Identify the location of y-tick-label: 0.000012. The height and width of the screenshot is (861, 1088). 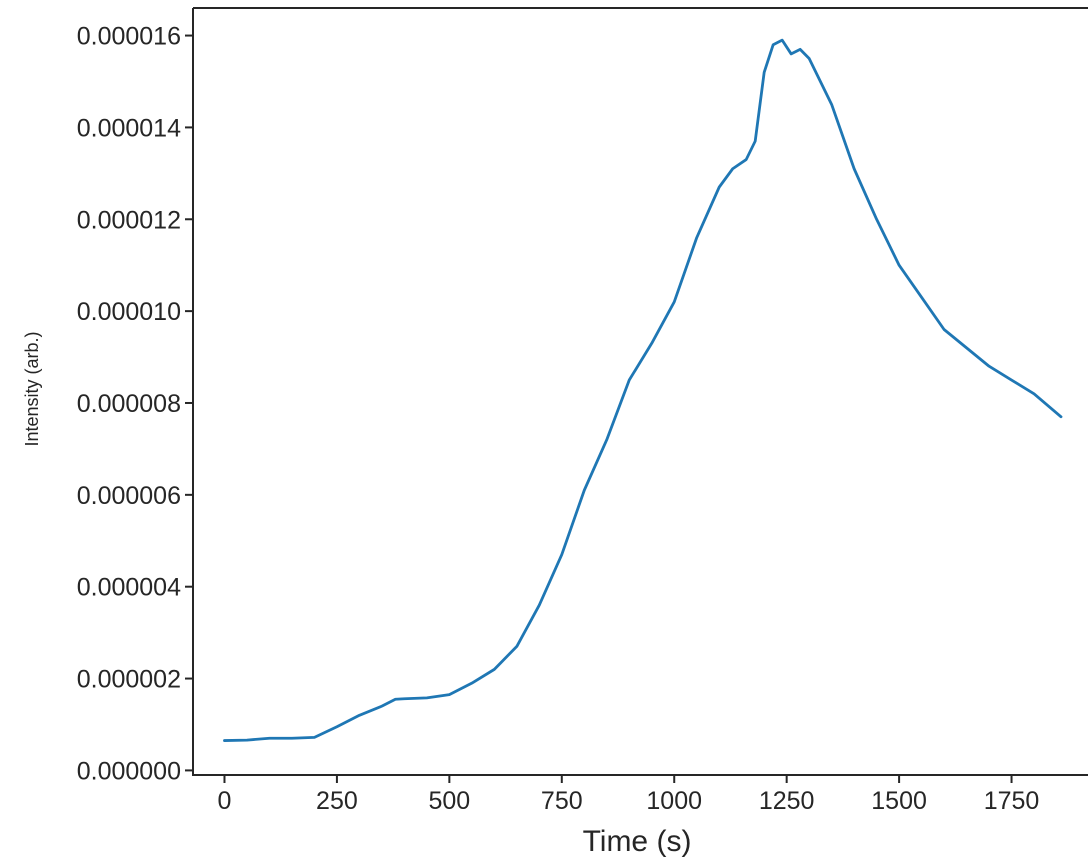
(129, 220).